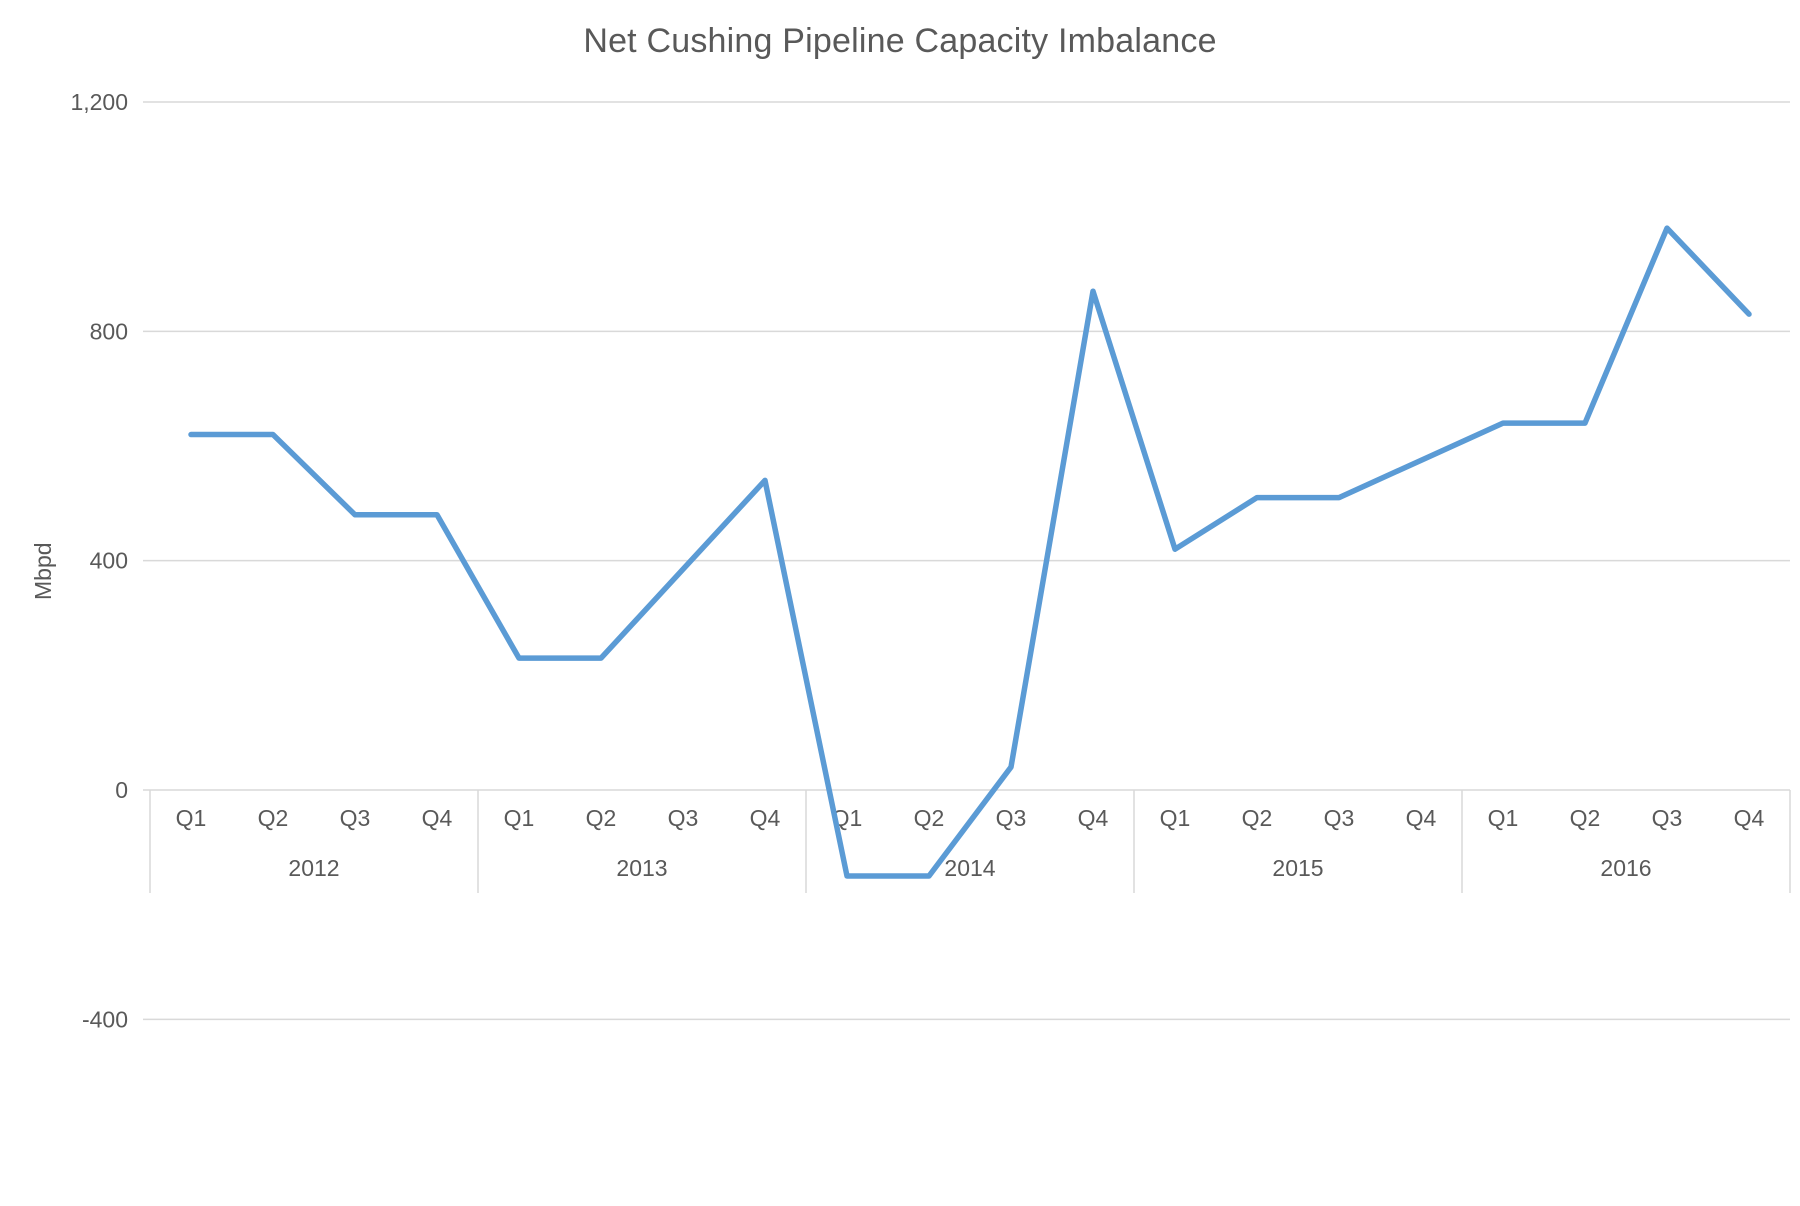 The width and height of the screenshot is (1800, 1206). Describe the element at coordinates (900, 41) in the screenshot. I see `chart-title: Net Cushing Pipeline Capacity Imbalance` at that location.